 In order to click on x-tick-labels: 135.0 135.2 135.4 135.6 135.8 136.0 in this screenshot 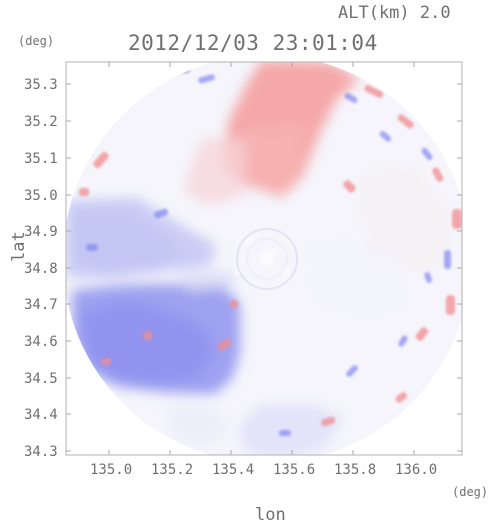, I will do `click(263, 470)`.